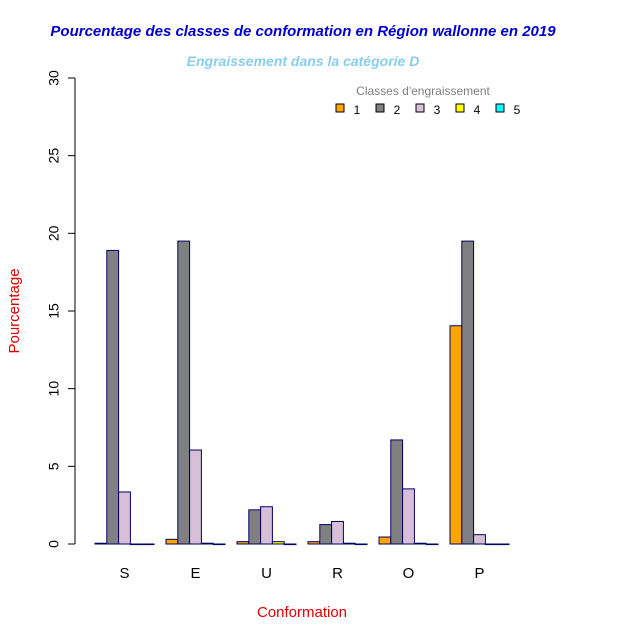 This screenshot has width=643, height=642. What do you see at coordinates (54, 233) in the screenshot?
I see `y-tick-label: 20` at bounding box center [54, 233].